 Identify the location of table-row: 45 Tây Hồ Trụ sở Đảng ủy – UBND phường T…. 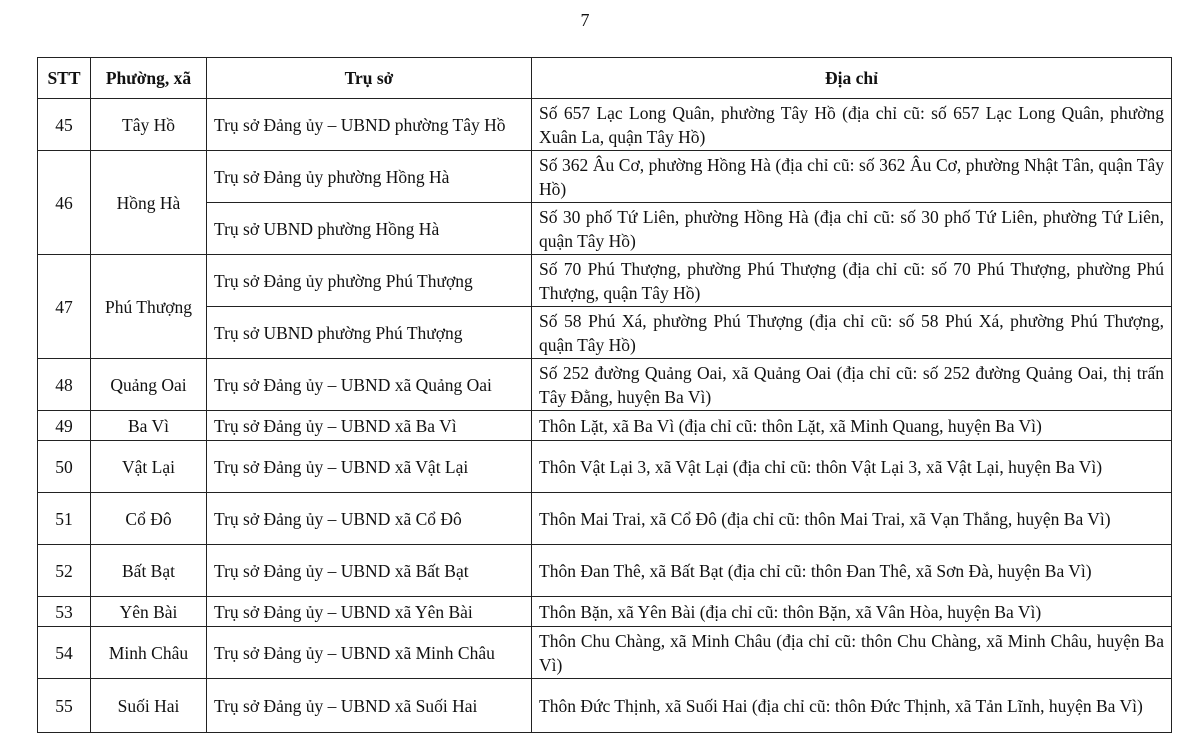
(604, 124).